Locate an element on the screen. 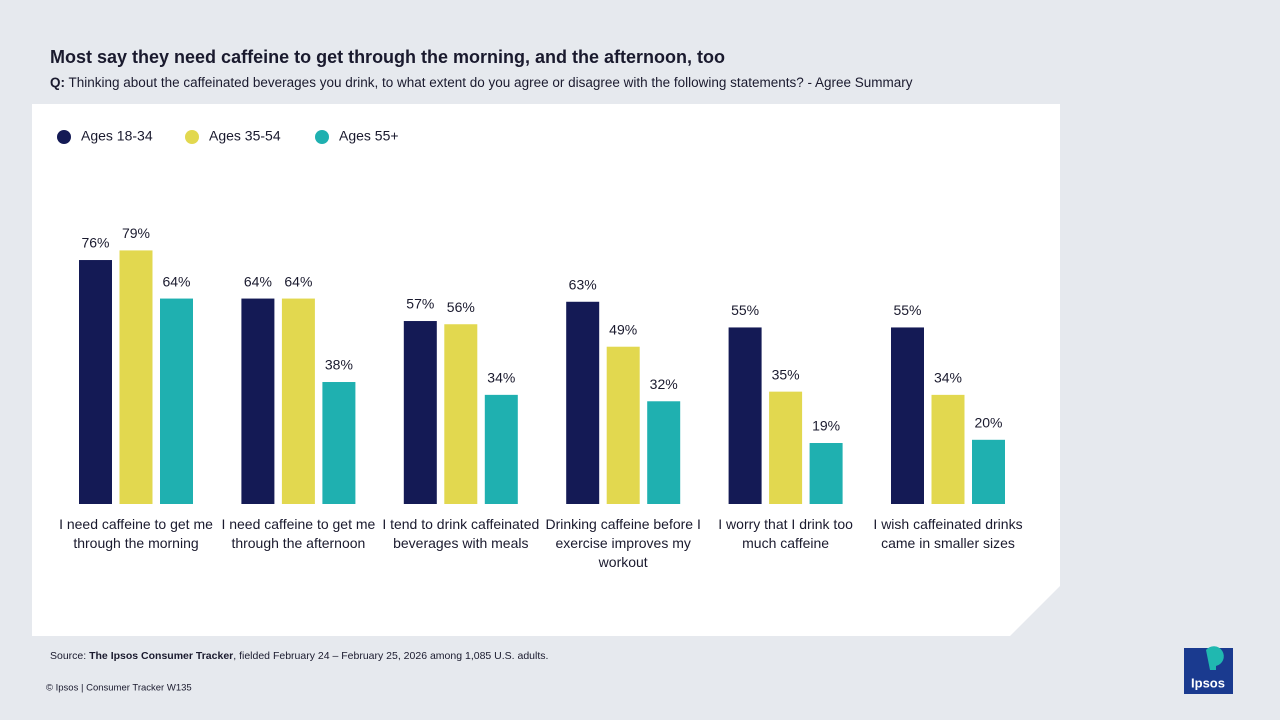 The height and width of the screenshot is (720, 1280). value-label: 38% is located at coordinates (339, 365).